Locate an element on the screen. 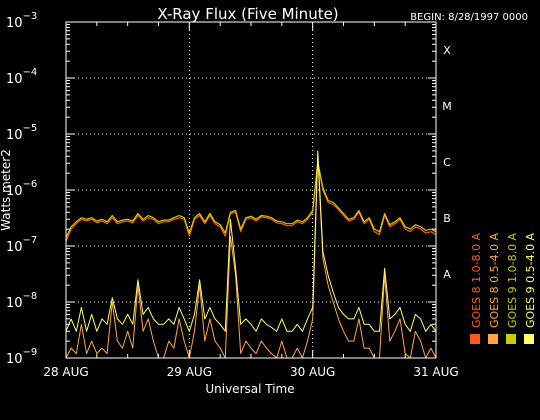  x-tick-label: 28 AUG is located at coordinates (65, 372).